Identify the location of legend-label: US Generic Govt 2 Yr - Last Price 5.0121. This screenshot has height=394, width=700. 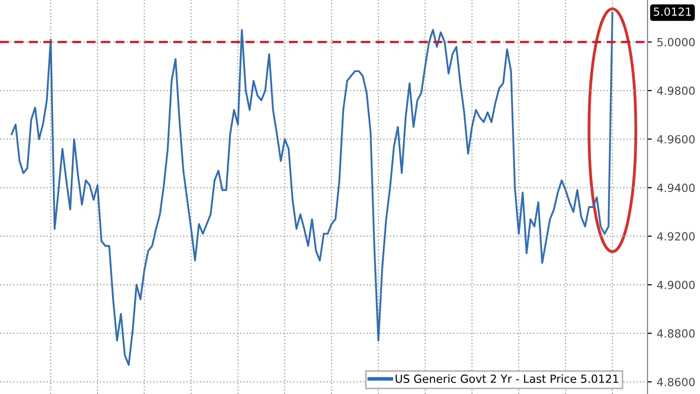
(507, 378).